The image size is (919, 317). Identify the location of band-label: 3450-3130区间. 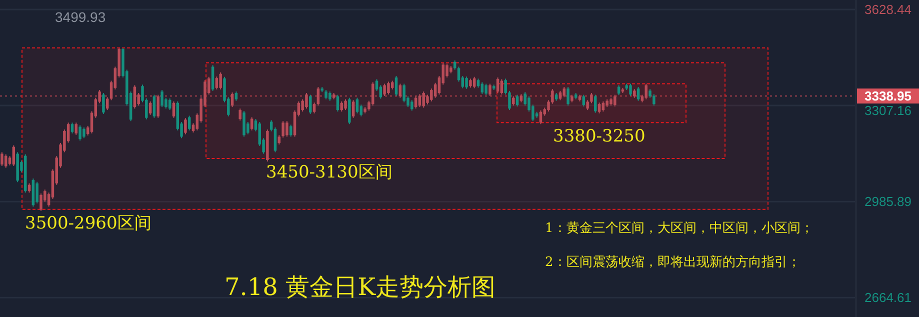
(329, 172).